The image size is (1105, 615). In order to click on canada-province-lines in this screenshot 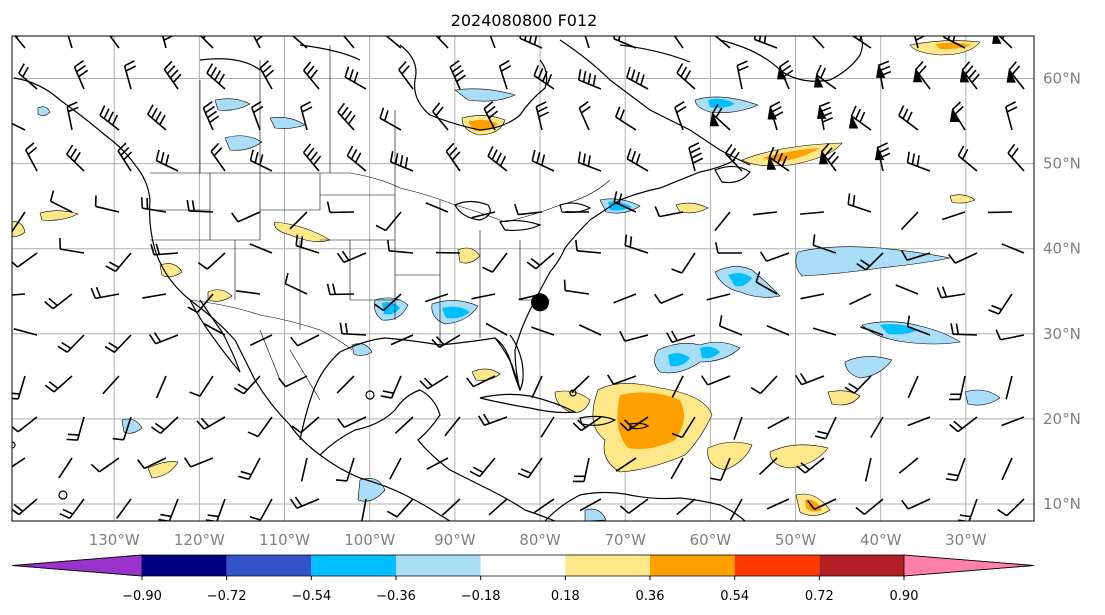, I will do `click(297, 109)`.